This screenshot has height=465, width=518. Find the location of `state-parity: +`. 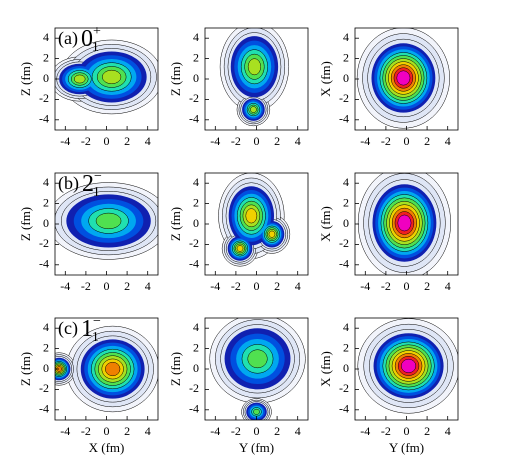

state-parity: + is located at coordinates (97, 31).